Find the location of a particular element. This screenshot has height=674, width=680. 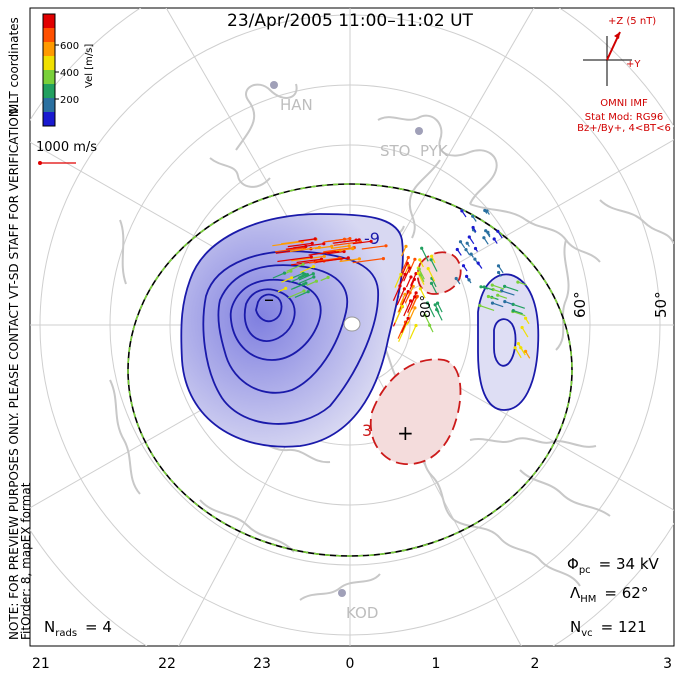

scale-vector is located at coordinates (57, 163).